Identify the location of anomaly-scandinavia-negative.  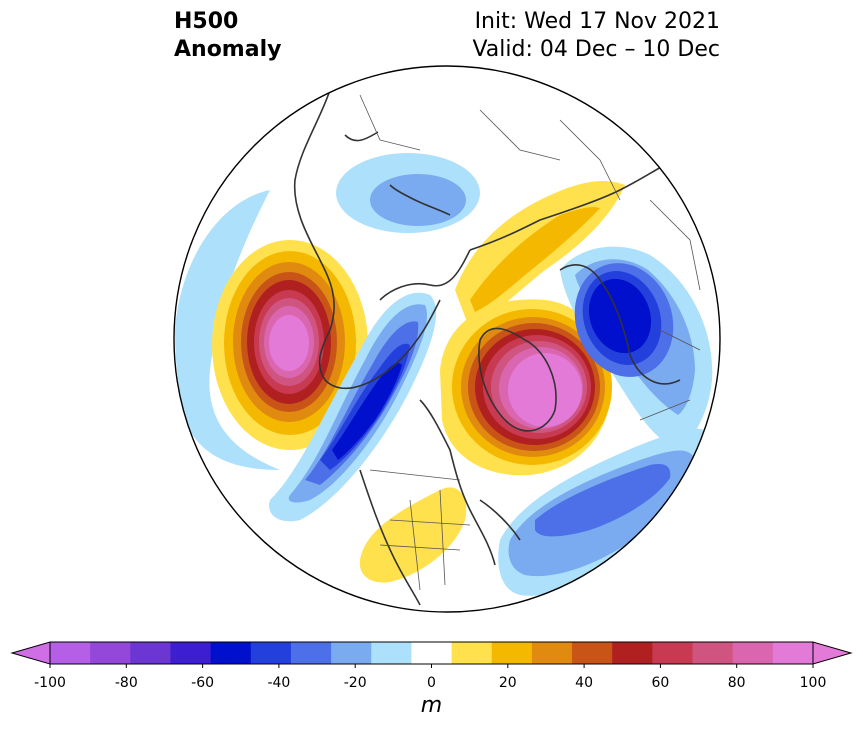
(636, 348).